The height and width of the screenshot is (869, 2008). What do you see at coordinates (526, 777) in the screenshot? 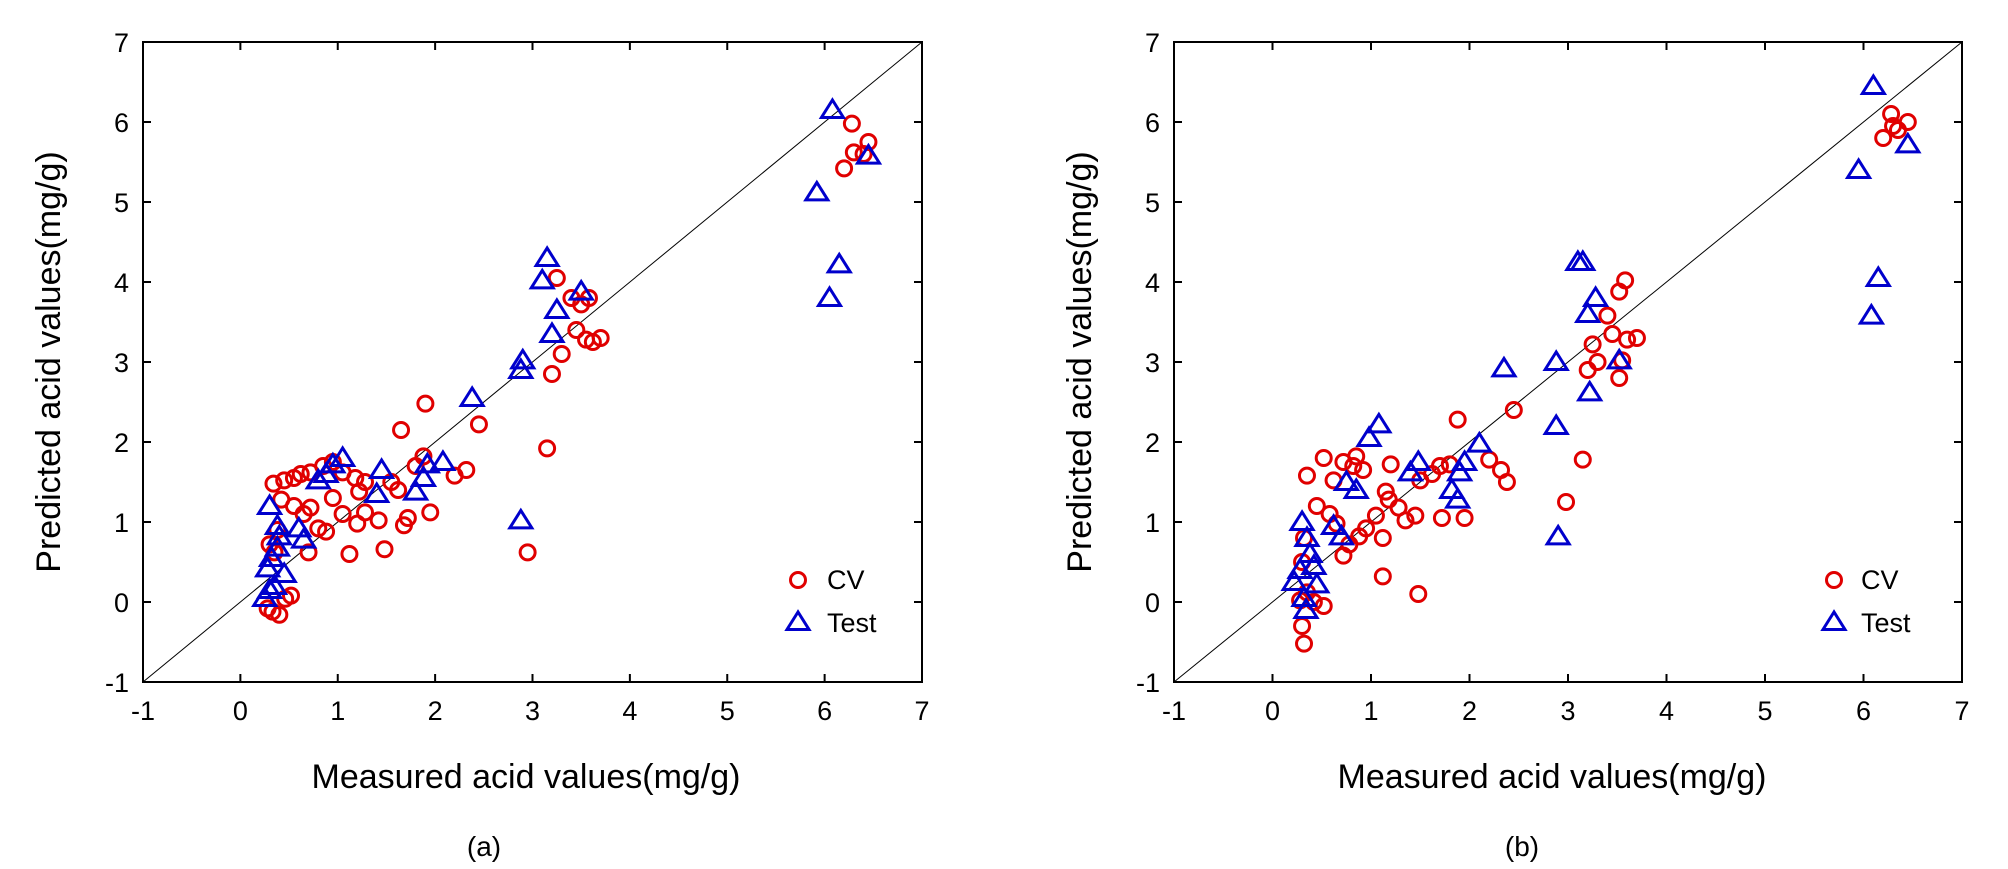
I see `x-axis-title: Measured acid values(mg/g)` at bounding box center [526, 777].